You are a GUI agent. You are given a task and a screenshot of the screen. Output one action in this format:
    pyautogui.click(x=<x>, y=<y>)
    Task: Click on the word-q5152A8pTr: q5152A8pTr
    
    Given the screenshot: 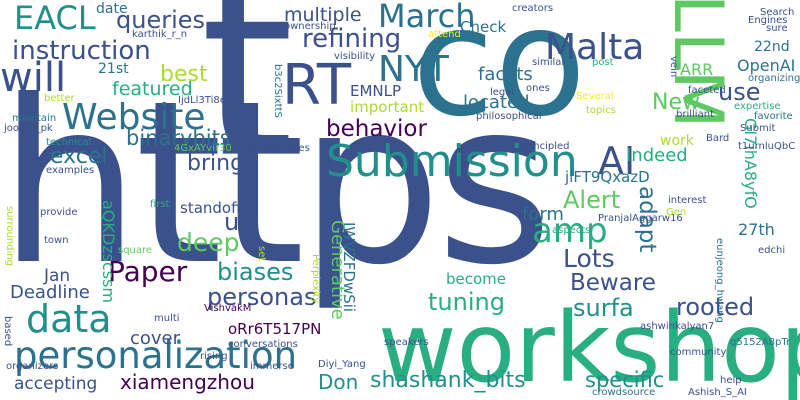 What is the action you would take?
    pyautogui.click(x=760, y=342)
    